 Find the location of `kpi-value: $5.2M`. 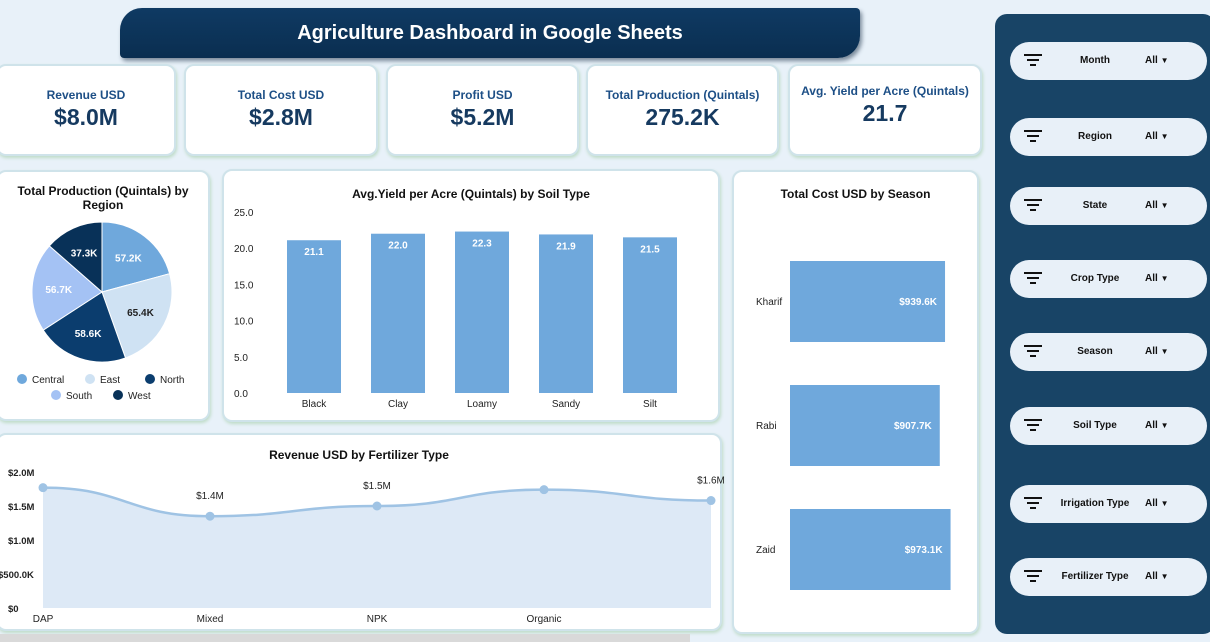

kpi-value: $5.2M is located at coordinates (482, 117).